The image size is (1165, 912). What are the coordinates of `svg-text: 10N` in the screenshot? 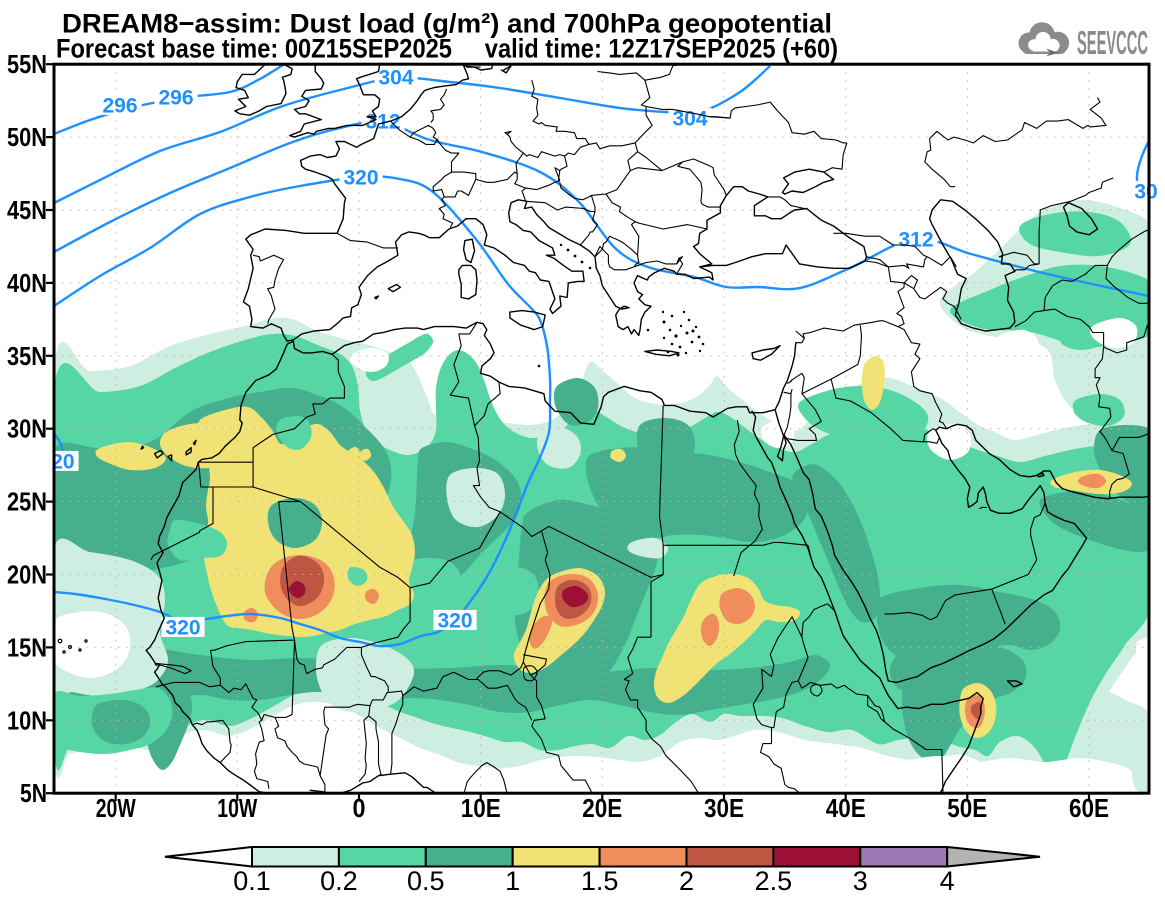 It's located at (27, 720).